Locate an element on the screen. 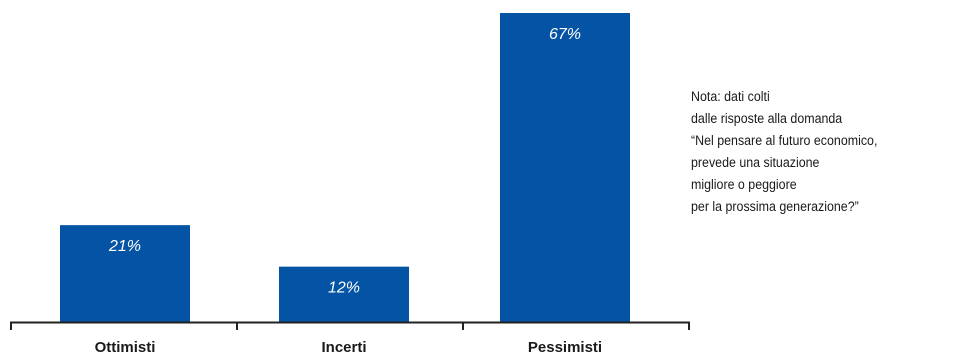  x-axis-tick-labels: Ottimisti Incerti Pessimisti is located at coordinates (349, 347).